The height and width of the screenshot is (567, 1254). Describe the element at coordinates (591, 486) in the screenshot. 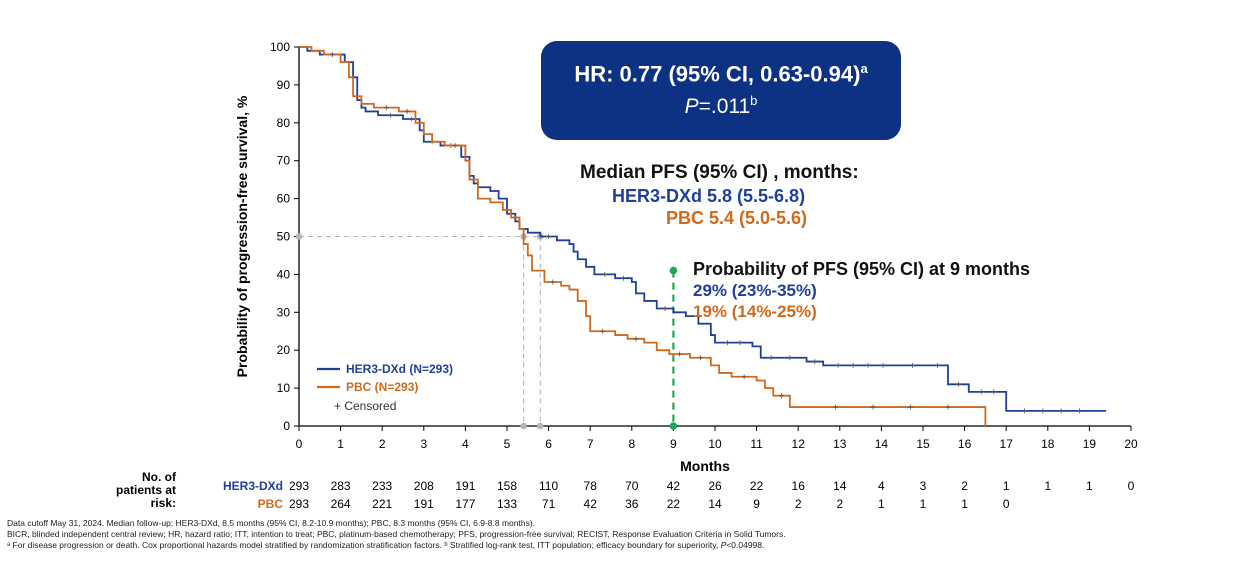

I see `risk-value: 78` at that location.